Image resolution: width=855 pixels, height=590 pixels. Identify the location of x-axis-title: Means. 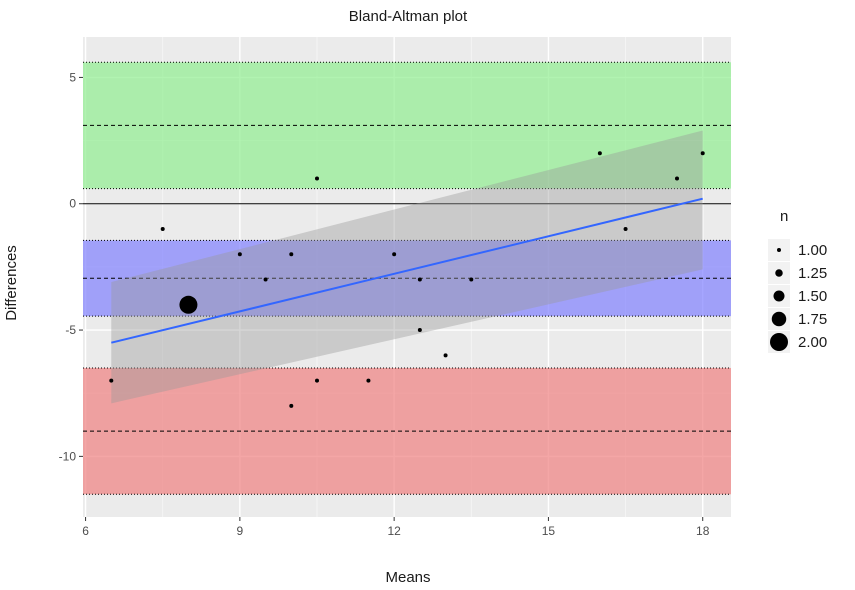
(407, 577).